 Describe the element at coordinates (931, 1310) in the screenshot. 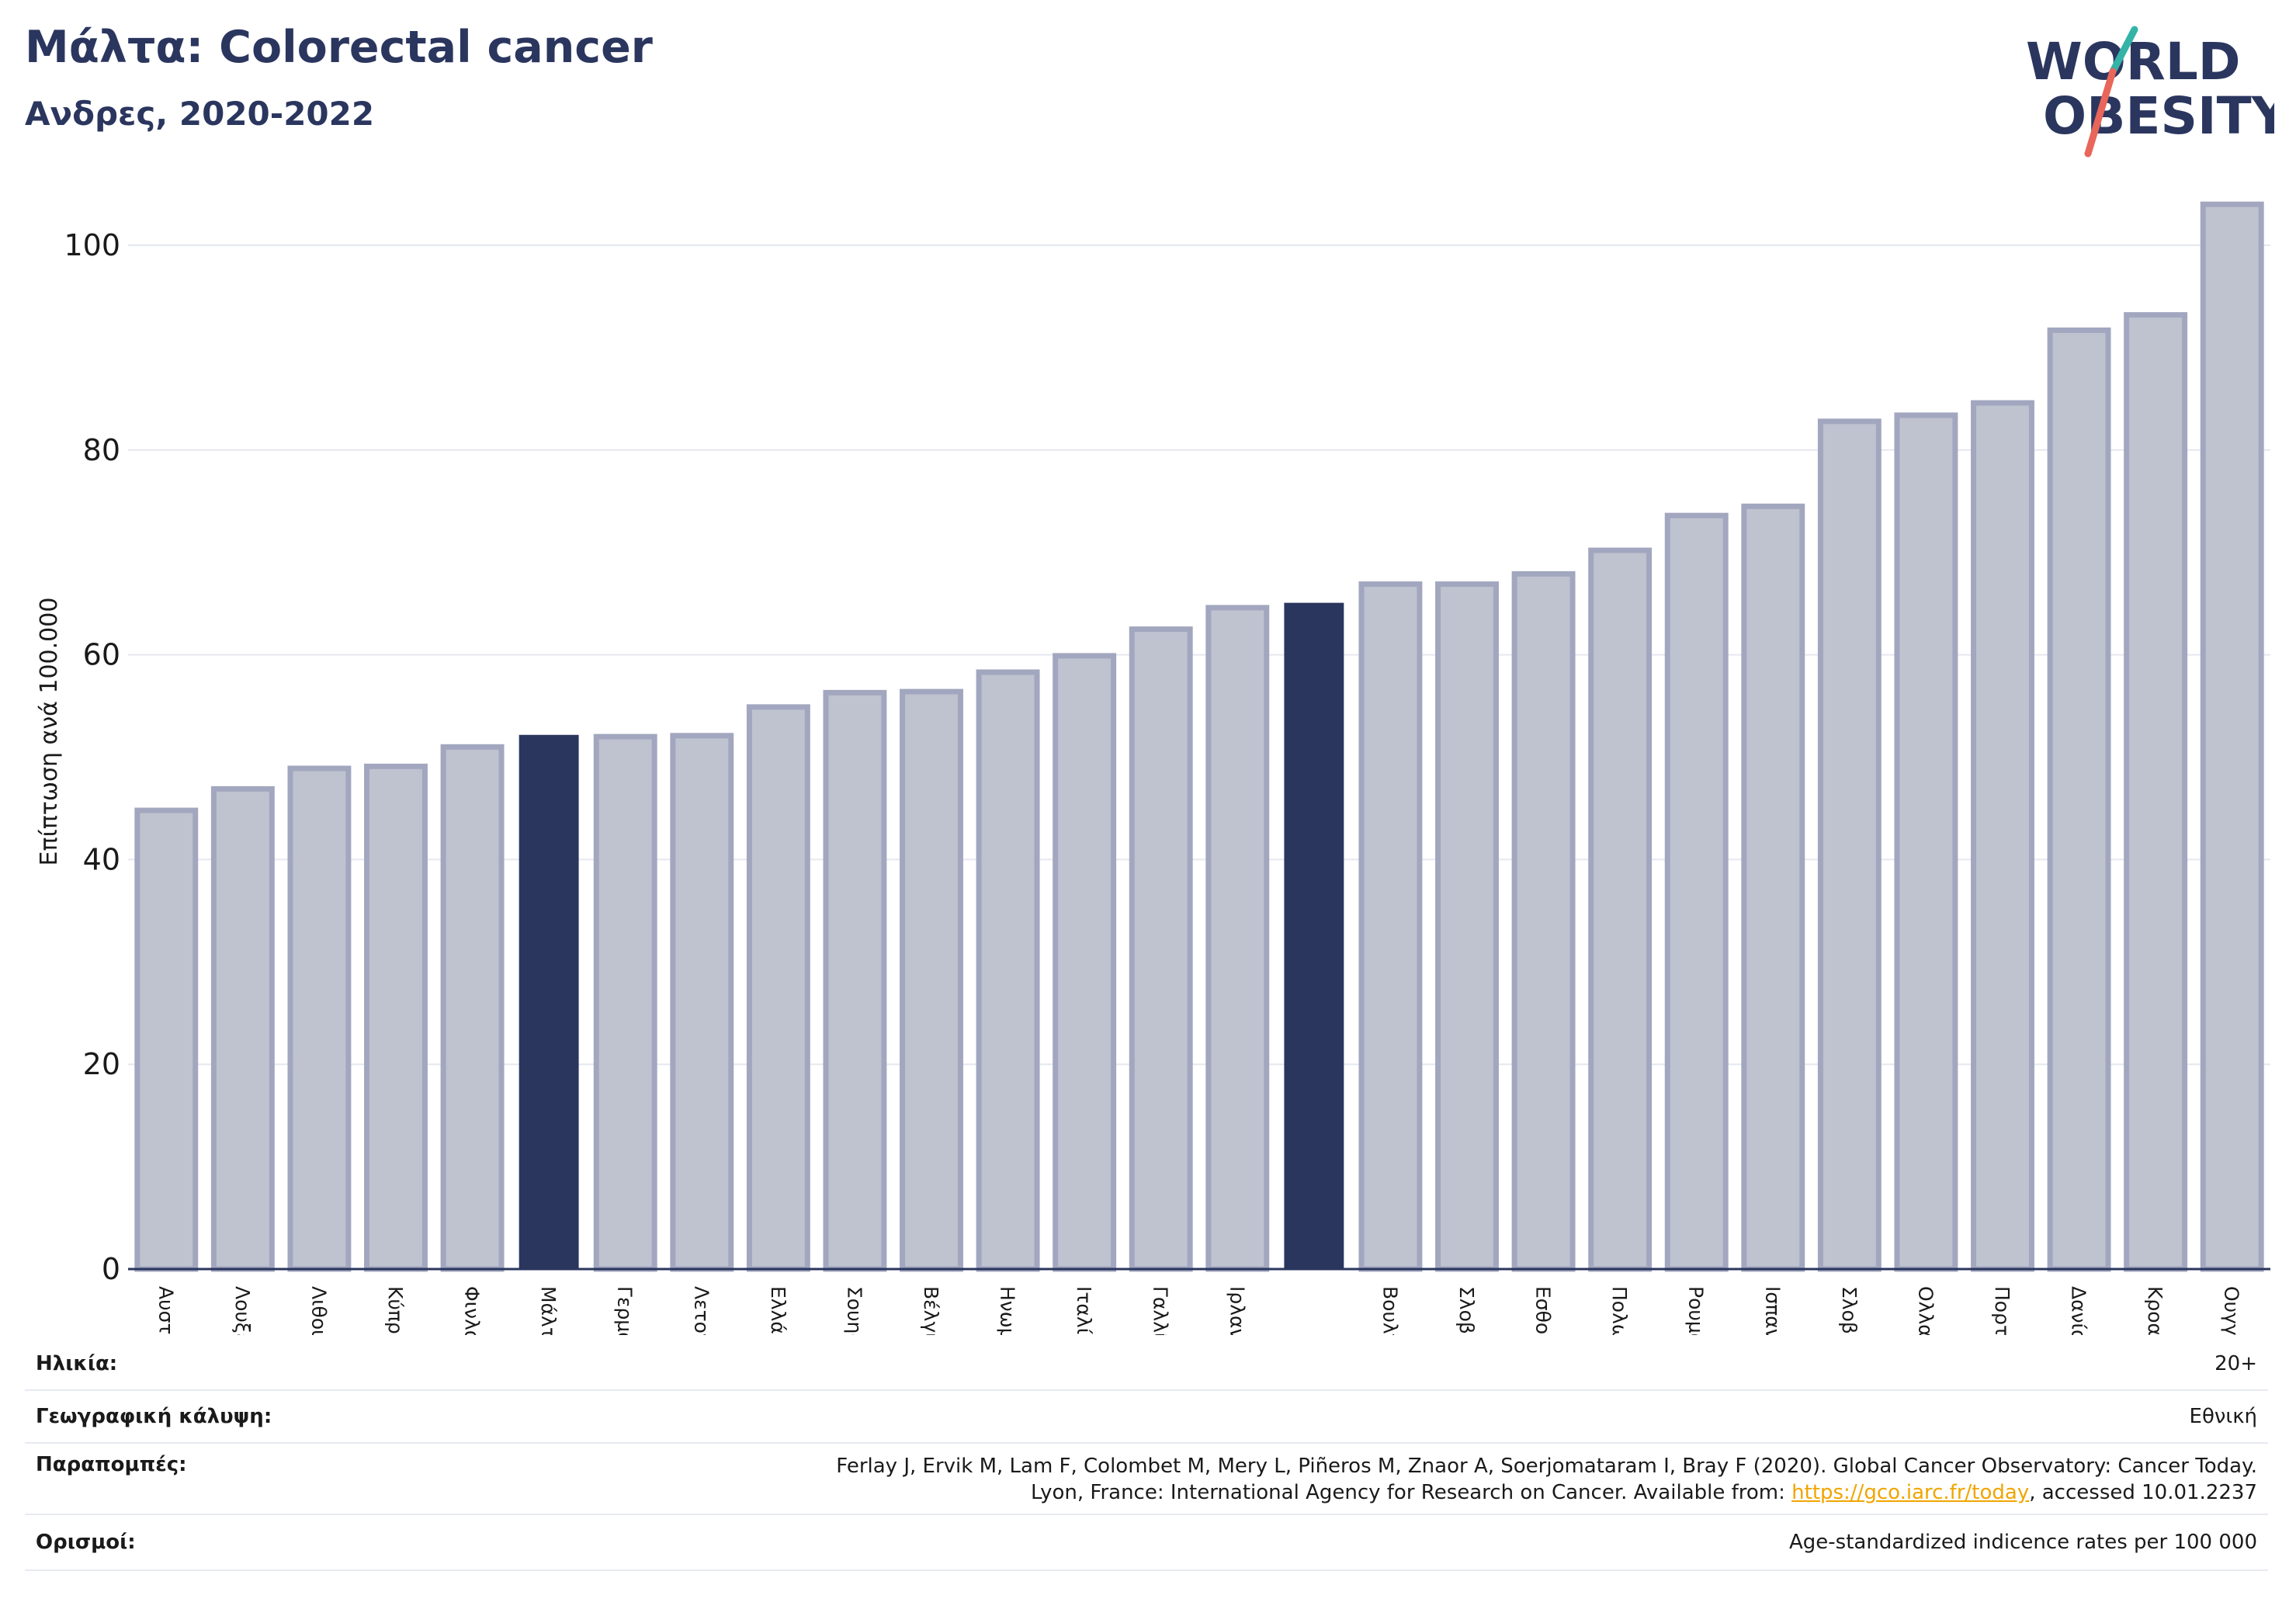

I see `x-tick-label: Βέλγιο` at that location.